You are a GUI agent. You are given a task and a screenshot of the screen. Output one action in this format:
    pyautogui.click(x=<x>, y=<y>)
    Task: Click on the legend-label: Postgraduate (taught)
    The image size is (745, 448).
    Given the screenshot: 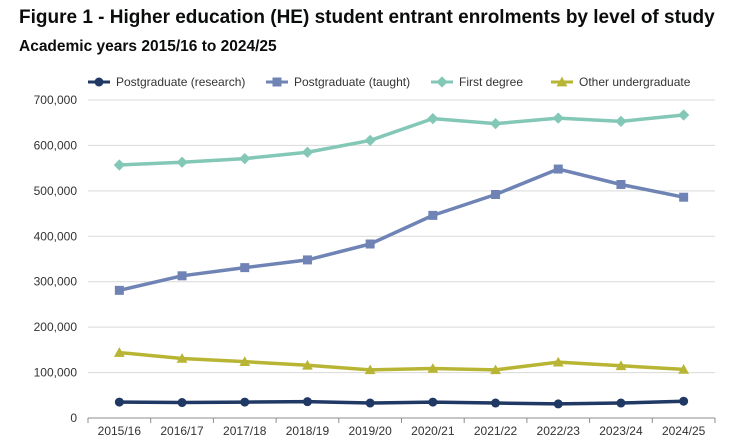 What is the action you would take?
    pyautogui.click(x=352, y=82)
    